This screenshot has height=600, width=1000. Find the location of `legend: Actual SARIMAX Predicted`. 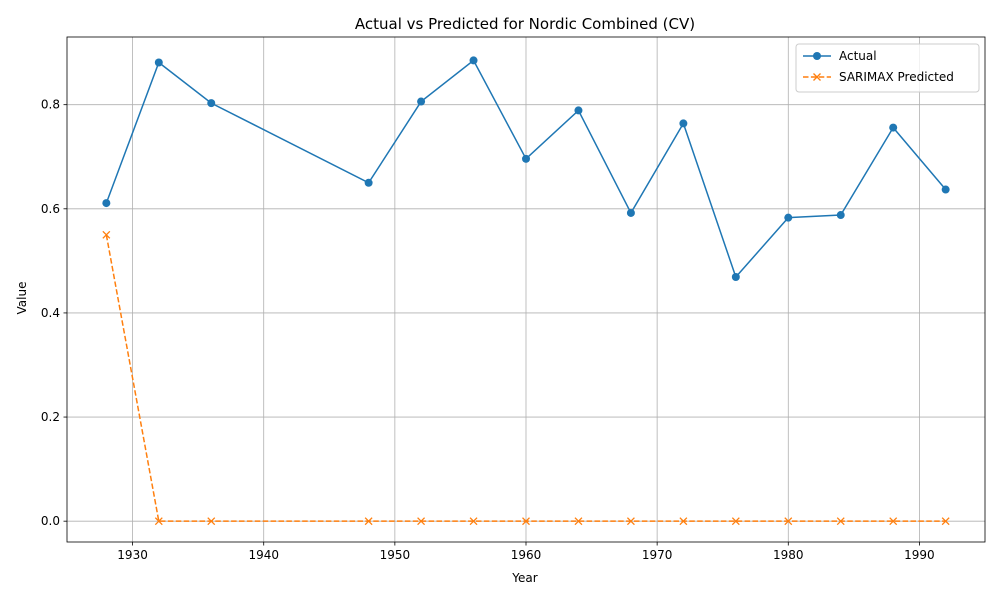

legend: Actual SARIMAX Predicted is located at coordinates (887, 68).